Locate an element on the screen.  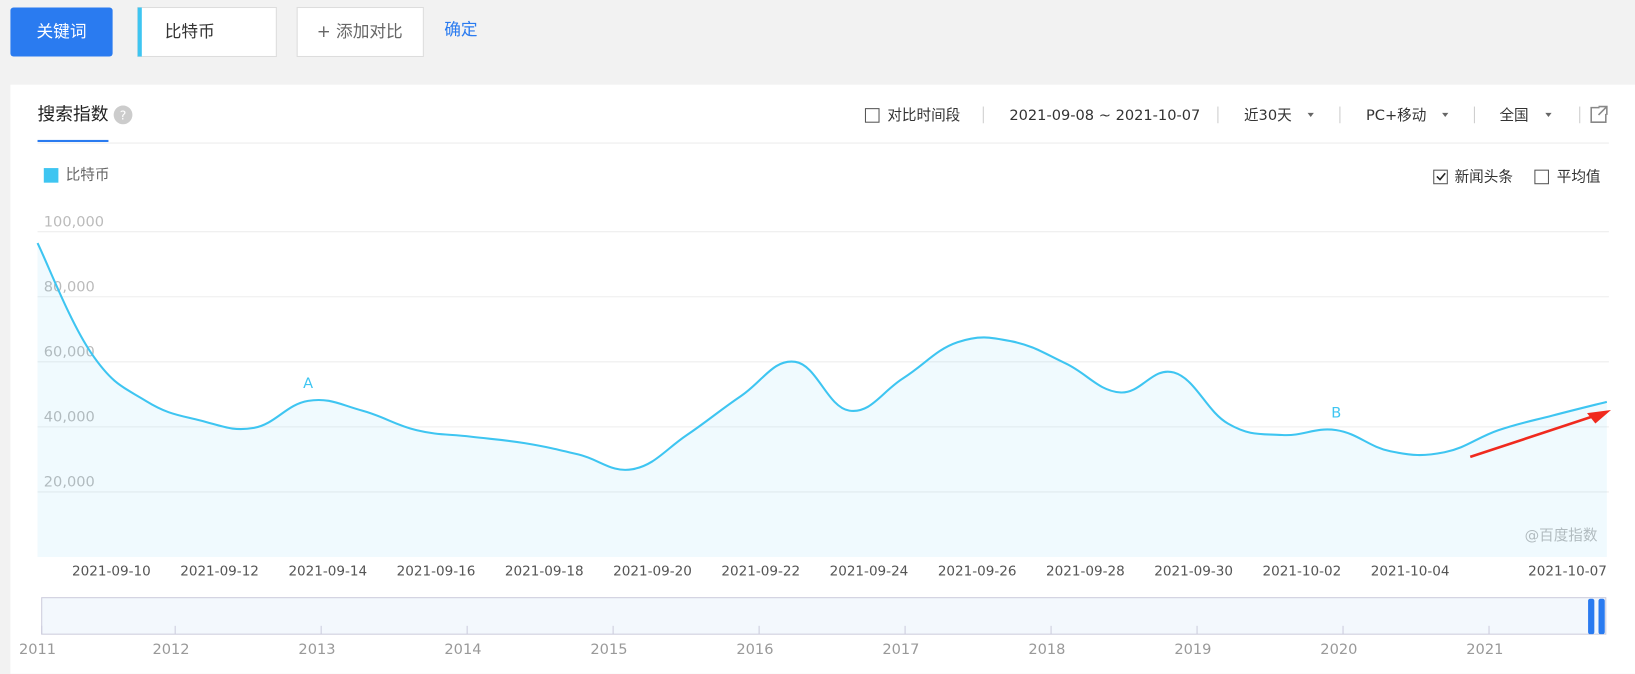
keyword-button is located at coordinates (61, 32).